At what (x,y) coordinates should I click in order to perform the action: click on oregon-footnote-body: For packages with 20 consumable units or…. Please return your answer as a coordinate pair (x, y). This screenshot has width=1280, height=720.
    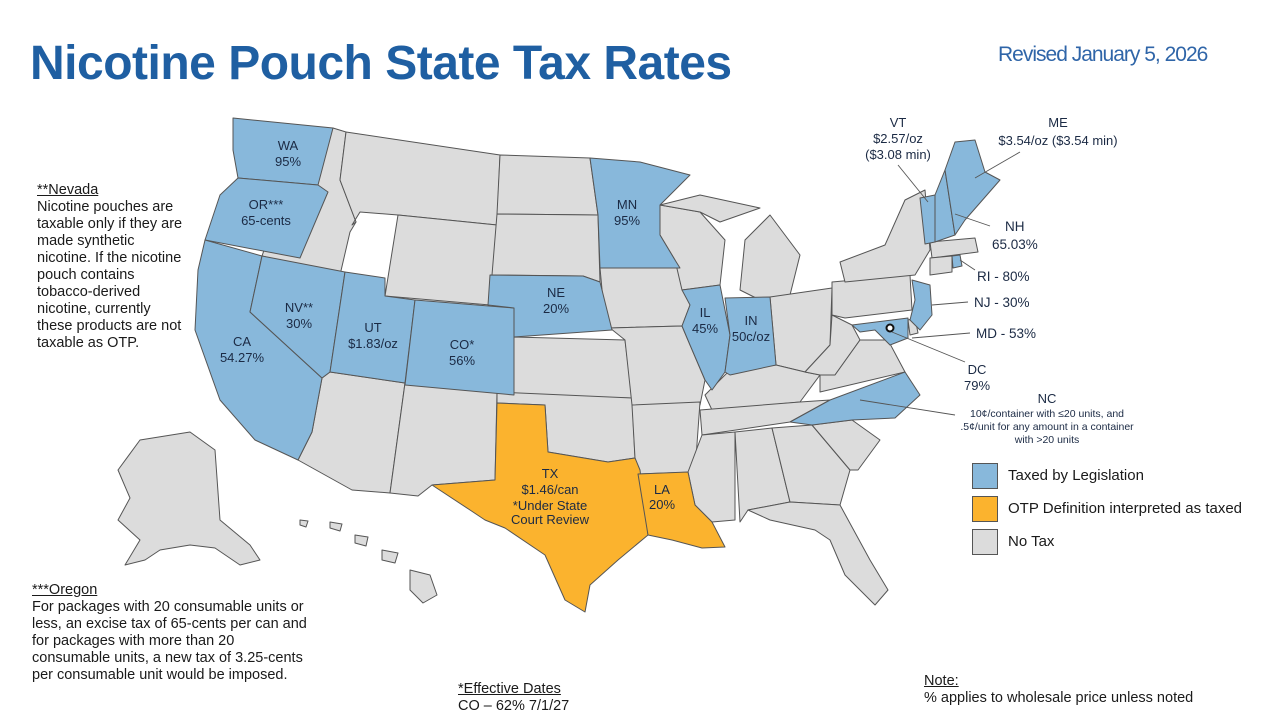
    Looking at the image, I should click on (169, 641).